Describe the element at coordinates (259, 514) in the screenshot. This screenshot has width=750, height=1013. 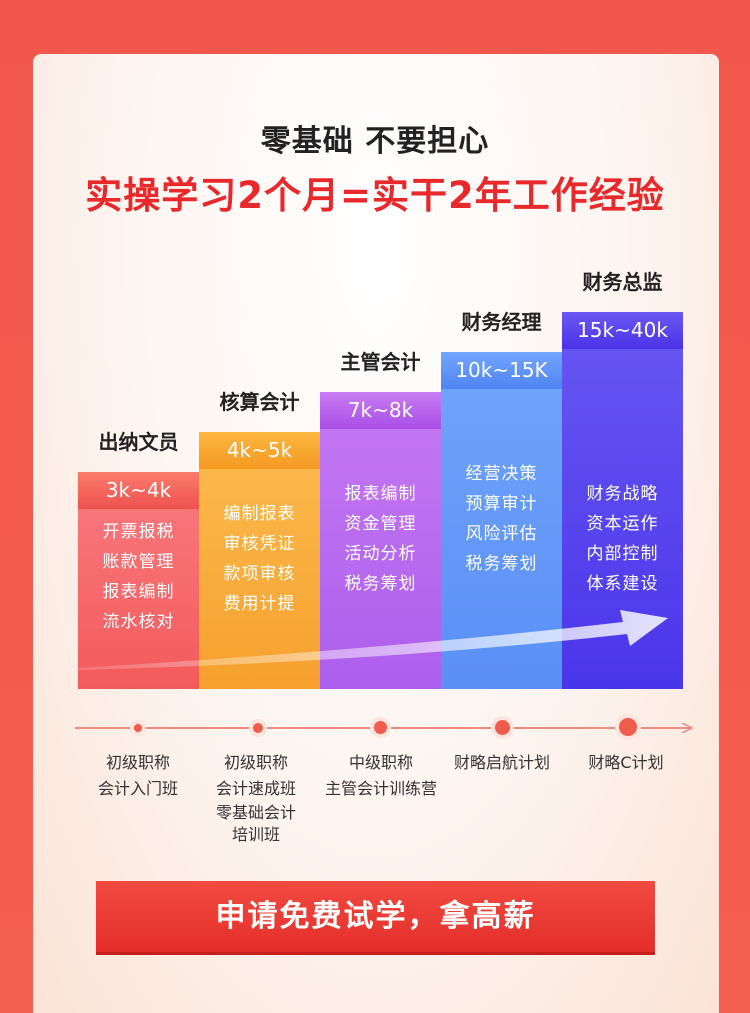
I see `duty-item: 编制报表` at that location.